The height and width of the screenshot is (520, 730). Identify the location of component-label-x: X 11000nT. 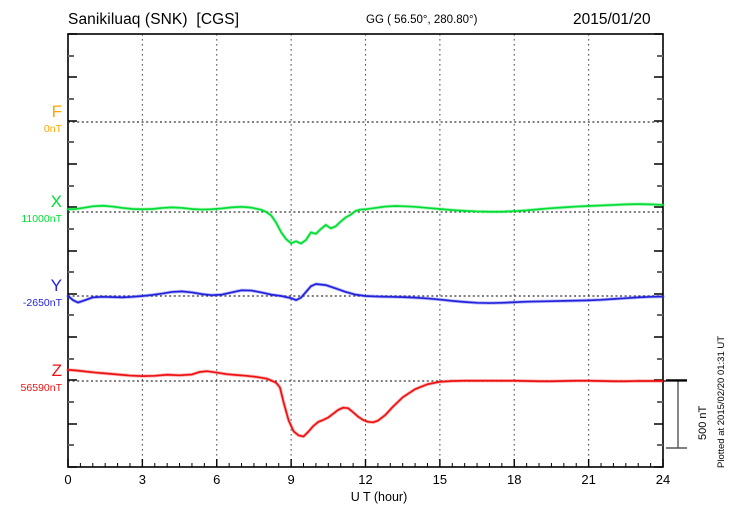
(41, 209).